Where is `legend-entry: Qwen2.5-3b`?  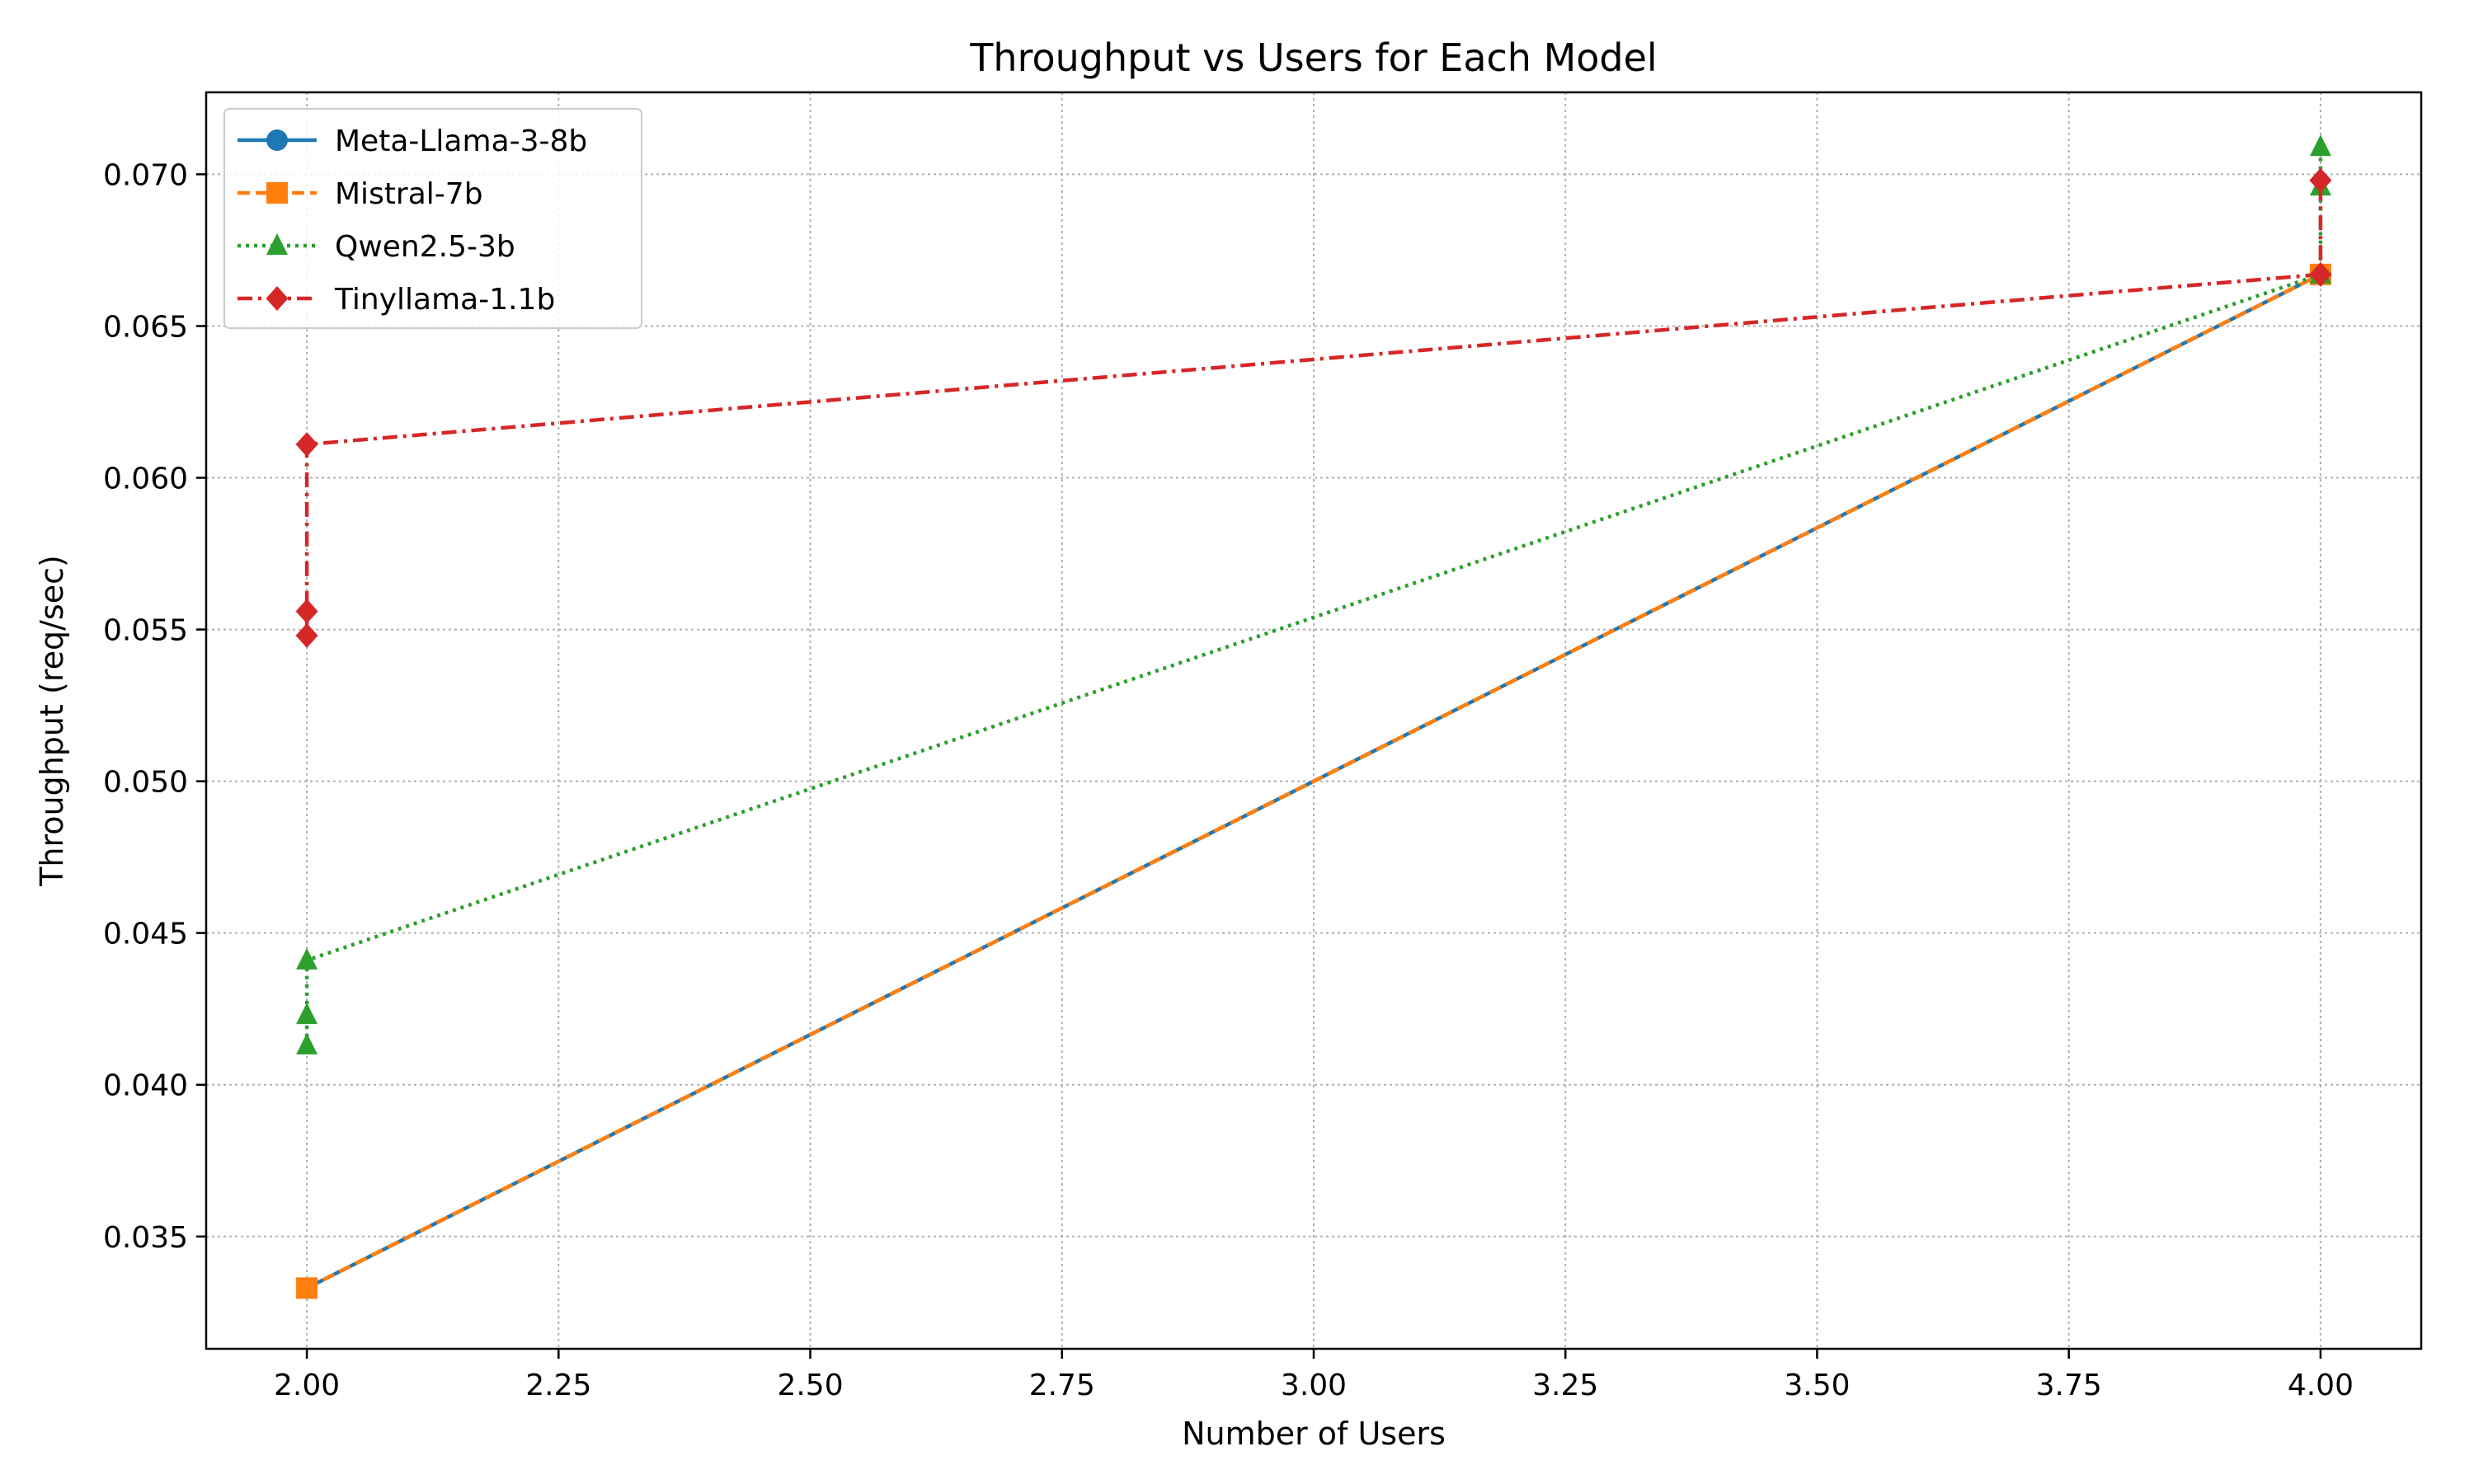
legend-entry: Qwen2.5-3b is located at coordinates (376, 247).